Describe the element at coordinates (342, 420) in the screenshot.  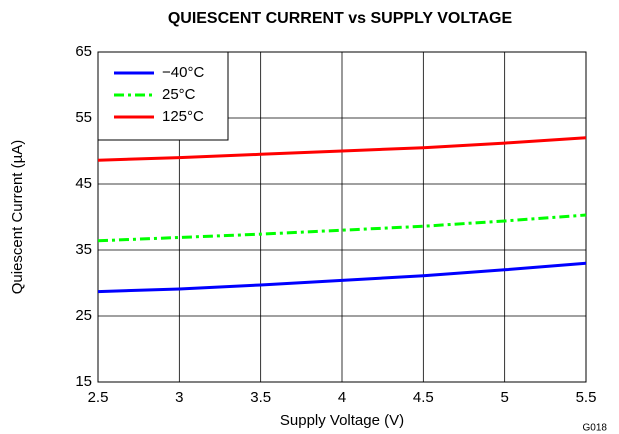
I see `x-axis-label: Supply Voltage (V)` at that location.